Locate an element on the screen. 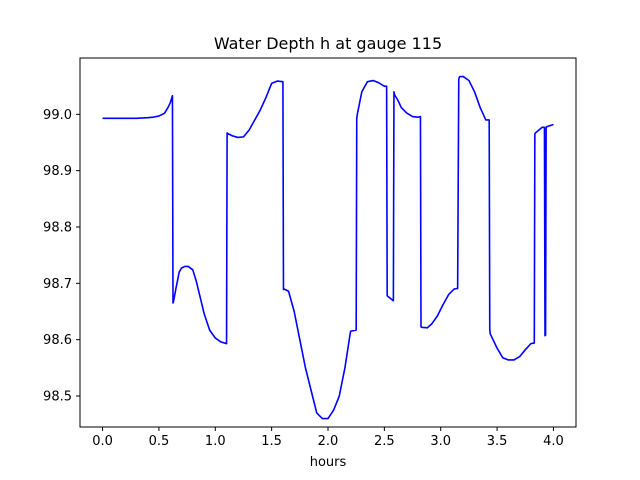 The width and height of the screenshot is (640, 480). x-tick-label: 2.5 is located at coordinates (384, 441).